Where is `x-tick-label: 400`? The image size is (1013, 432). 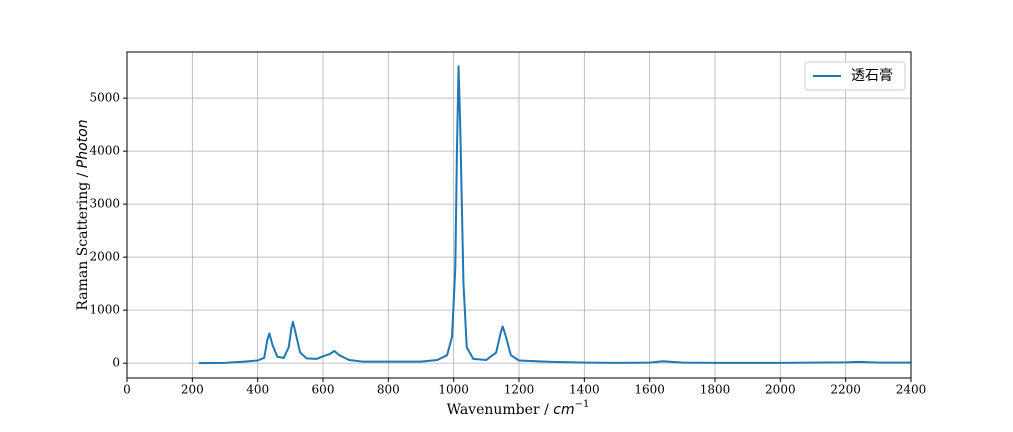
x-tick-label: 400 is located at coordinates (257, 390).